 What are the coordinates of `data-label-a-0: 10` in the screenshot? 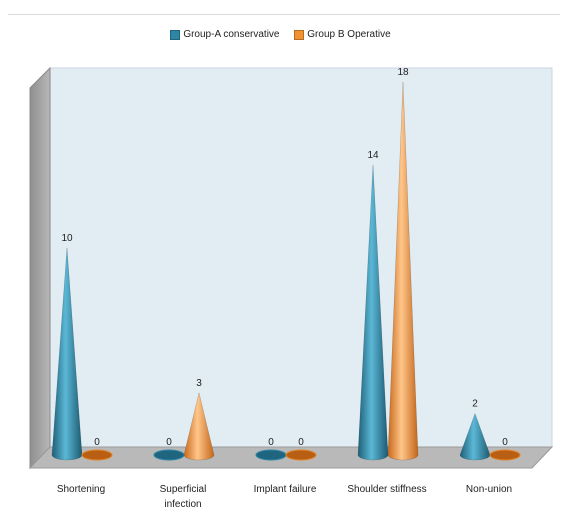 It's located at (67, 238).